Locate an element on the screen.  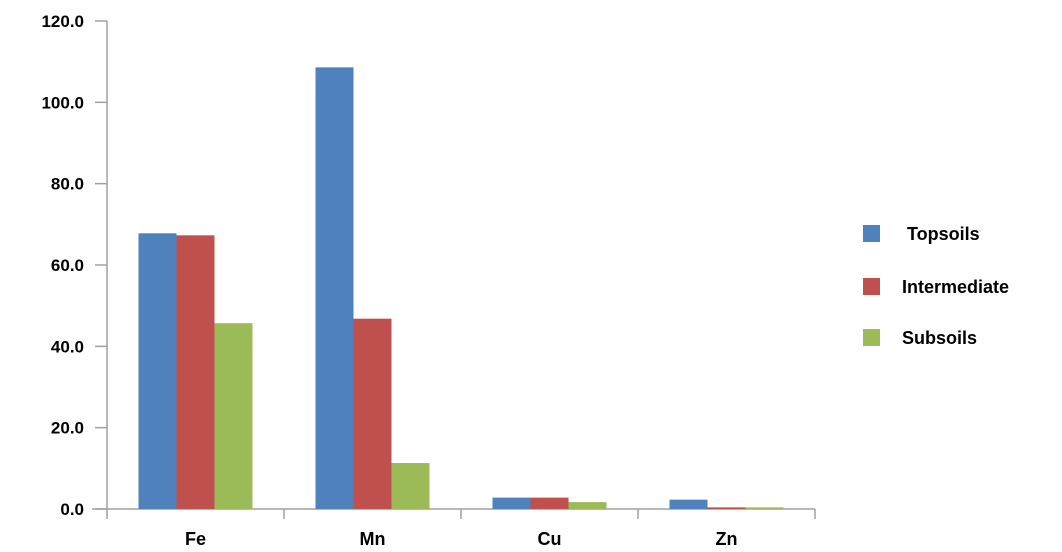
x-category-label: Zn is located at coordinates (727, 539).